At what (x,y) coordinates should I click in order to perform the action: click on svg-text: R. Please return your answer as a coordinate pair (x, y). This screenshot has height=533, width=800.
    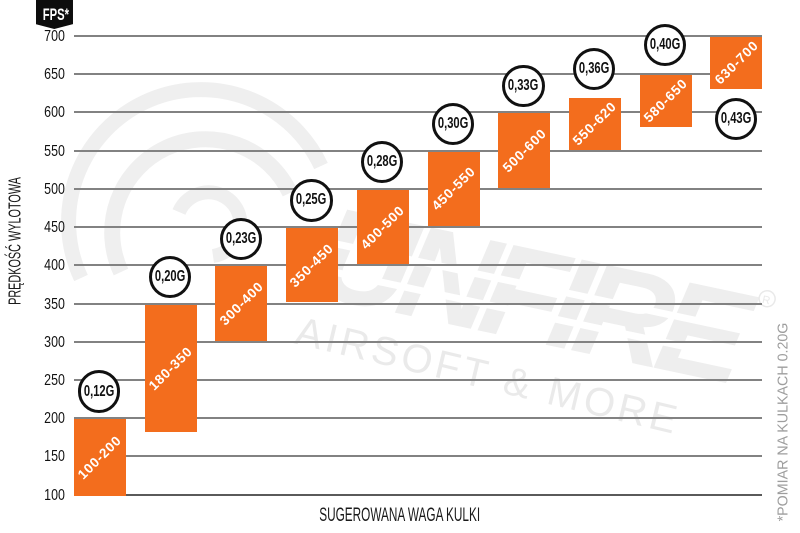
    Looking at the image, I should click on (766, 300).